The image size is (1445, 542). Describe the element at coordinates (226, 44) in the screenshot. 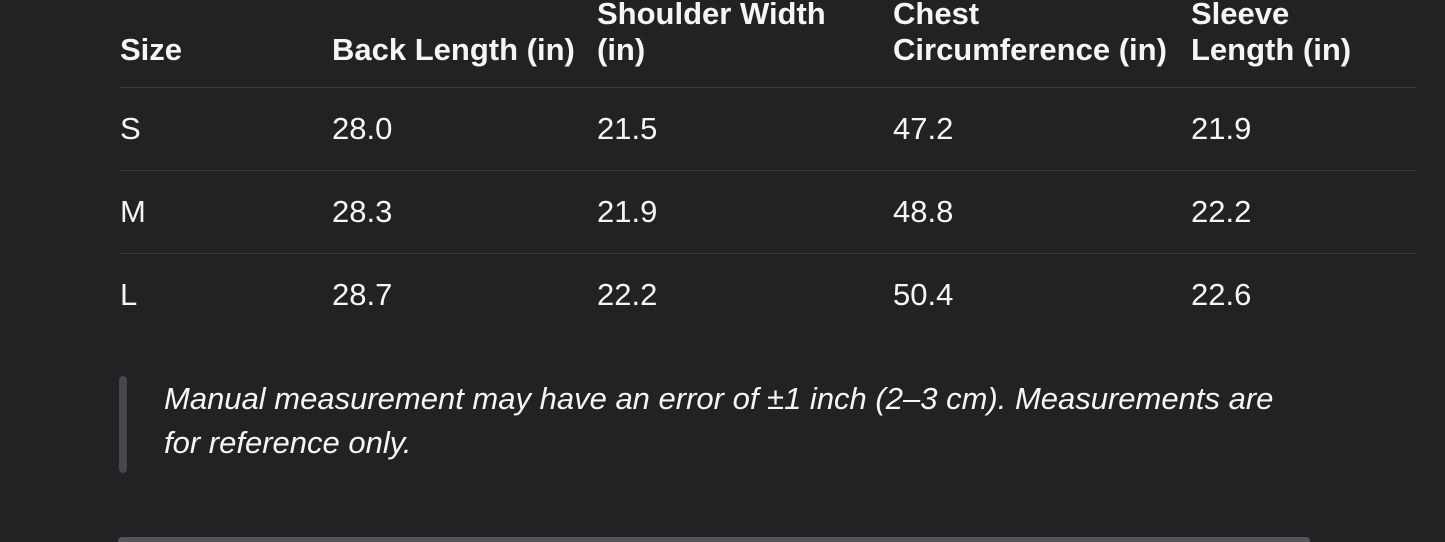

I see `column-header-size: Size` at that location.